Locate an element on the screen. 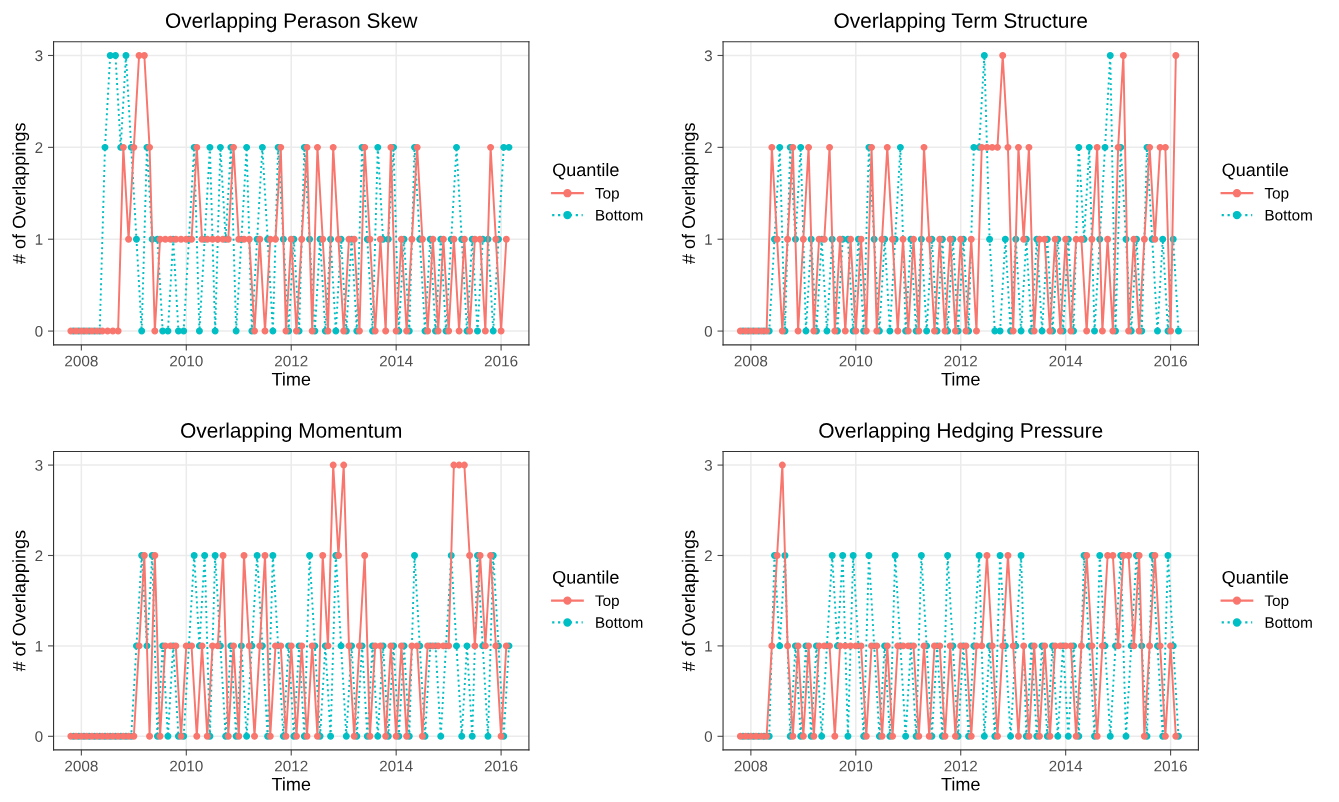 This screenshot has height=802, width=1339. chart-title: Overlapping Hedging Pressure is located at coordinates (961, 432).